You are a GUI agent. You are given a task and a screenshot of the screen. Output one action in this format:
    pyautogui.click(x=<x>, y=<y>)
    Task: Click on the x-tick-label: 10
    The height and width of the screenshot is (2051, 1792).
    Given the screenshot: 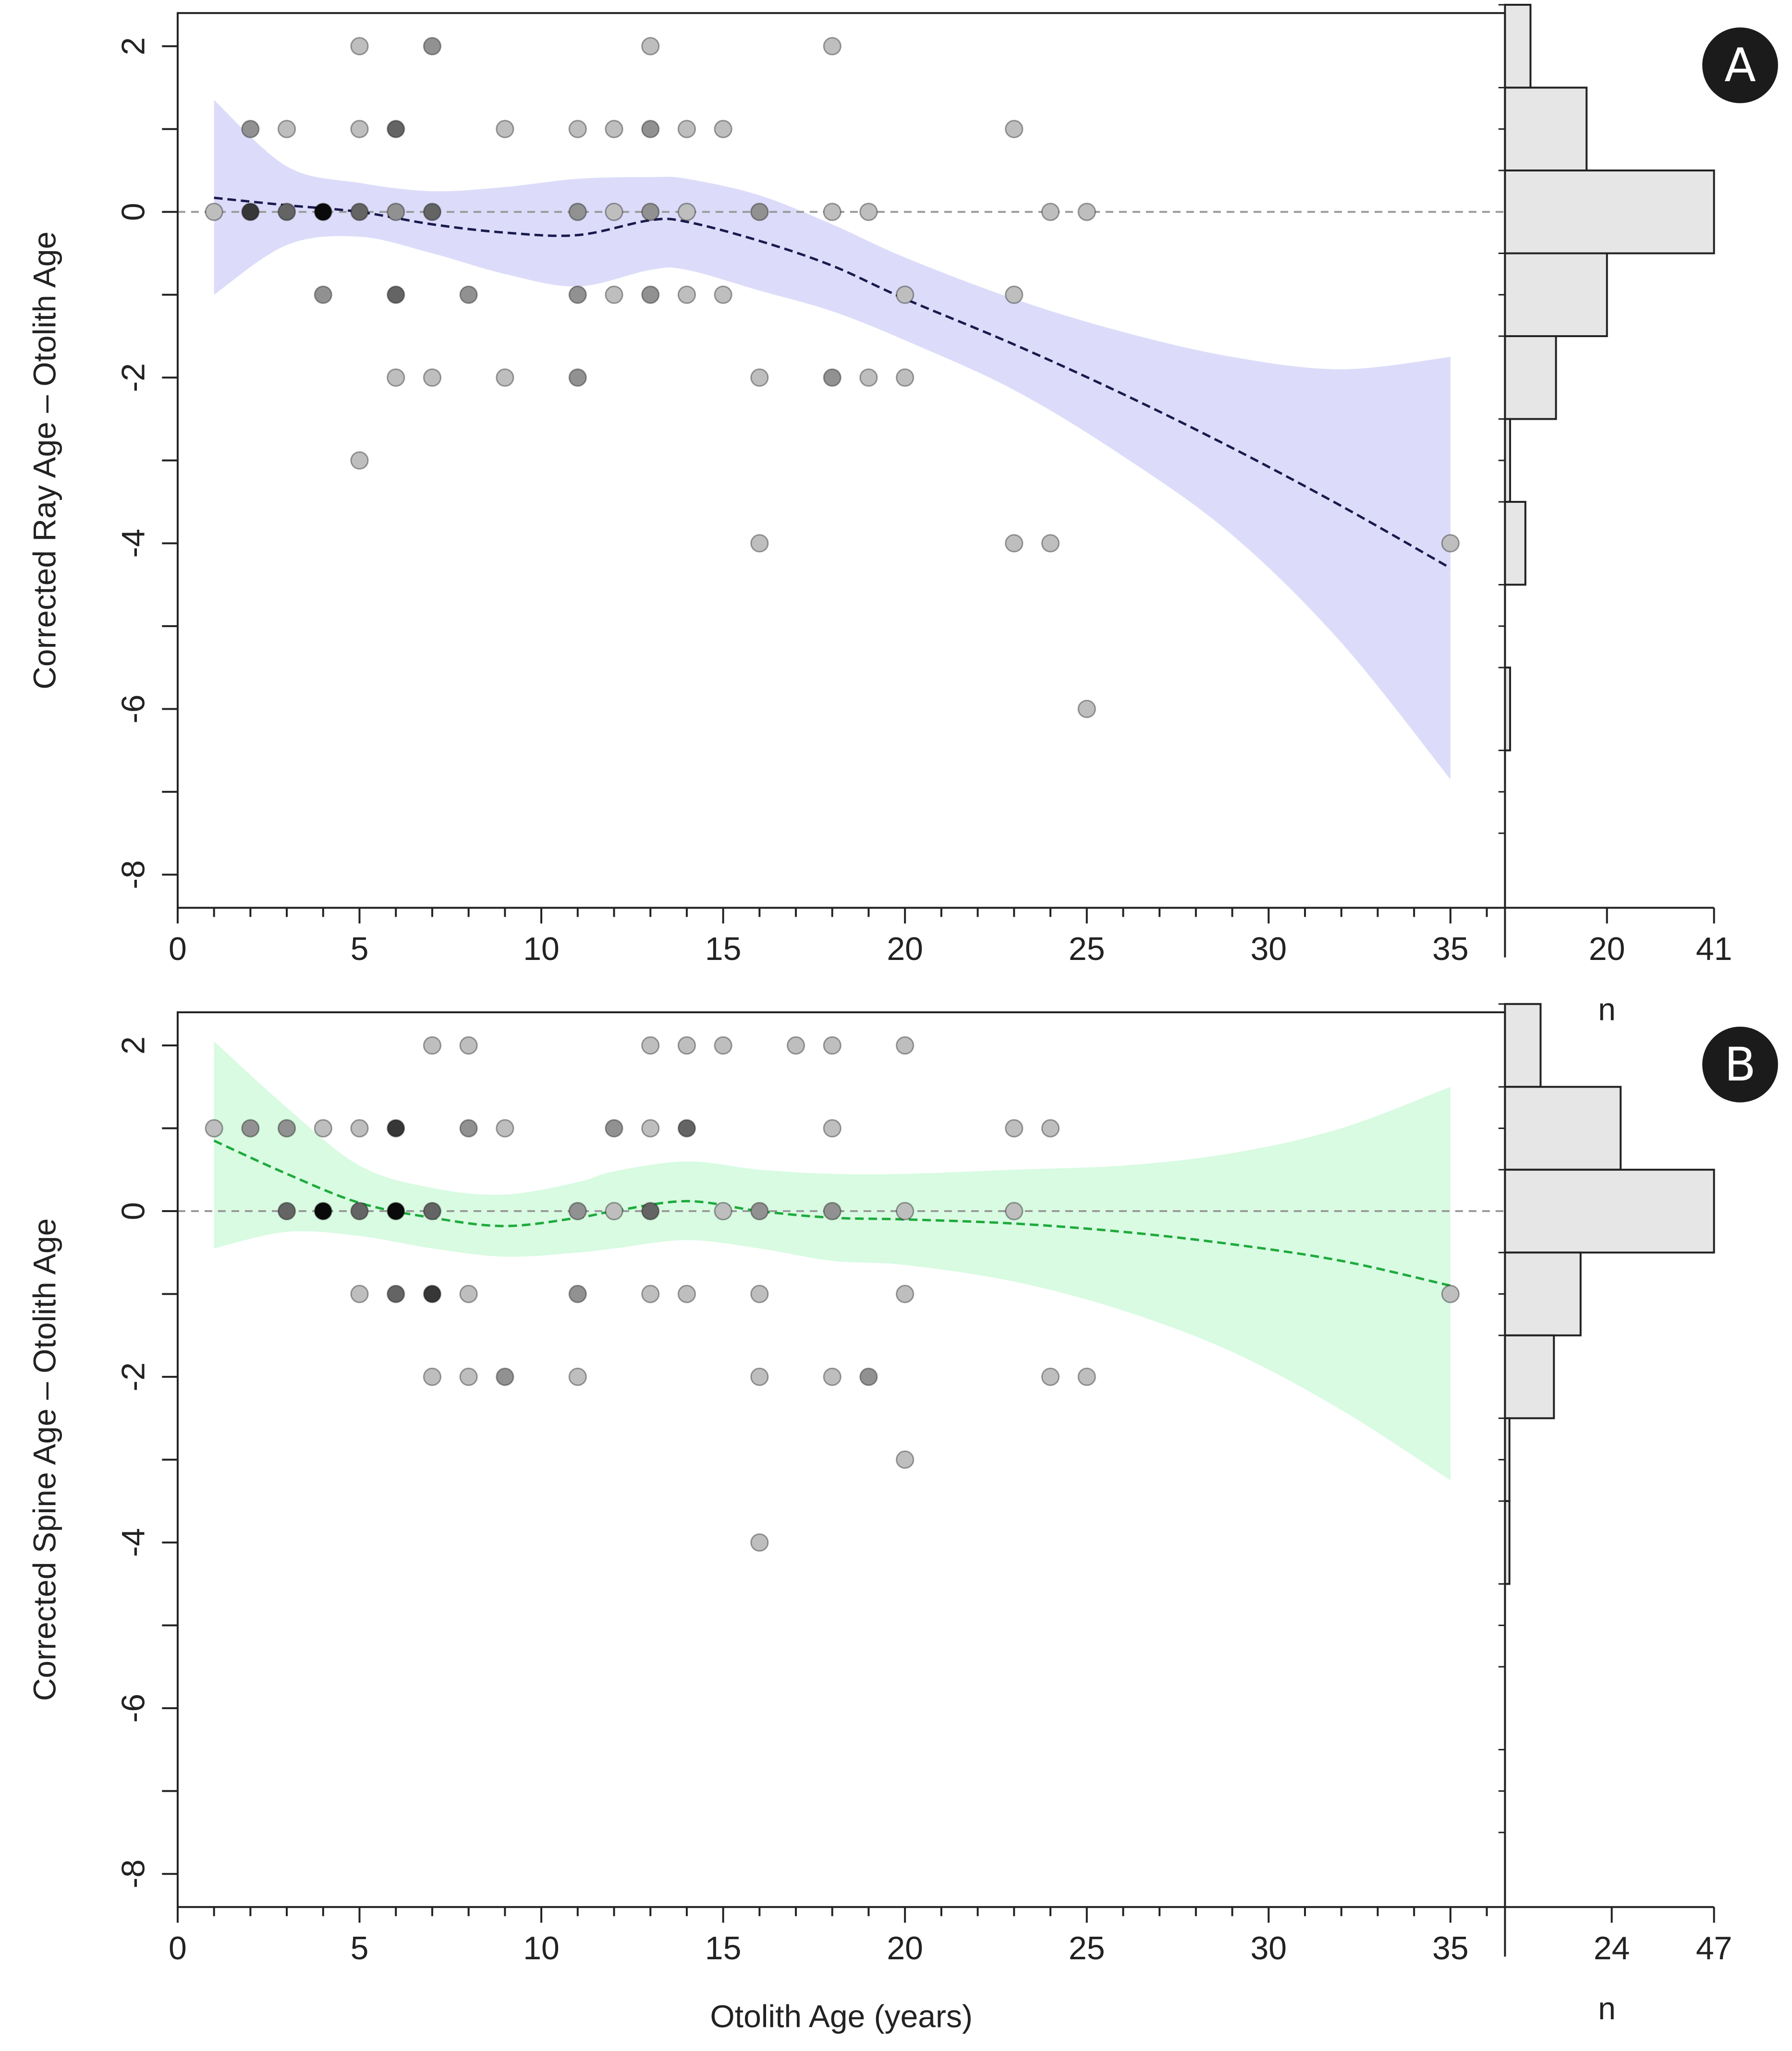 What is the action you would take?
    pyautogui.click(x=541, y=949)
    